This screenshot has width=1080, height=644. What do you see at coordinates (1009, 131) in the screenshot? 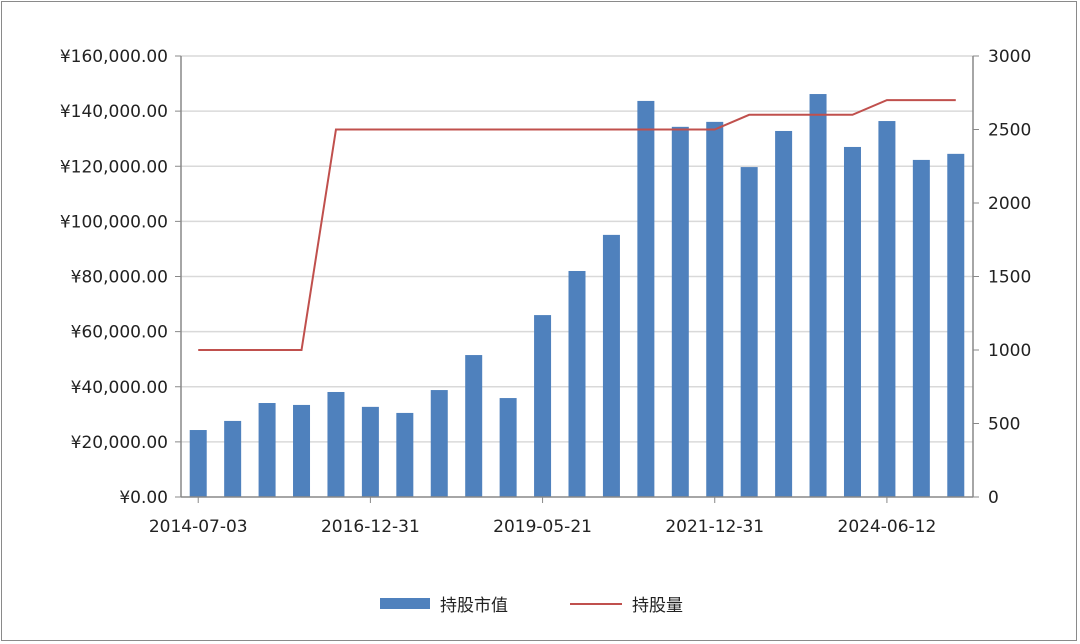
I see `y-right-tick-label: 2500` at bounding box center [1009, 131].